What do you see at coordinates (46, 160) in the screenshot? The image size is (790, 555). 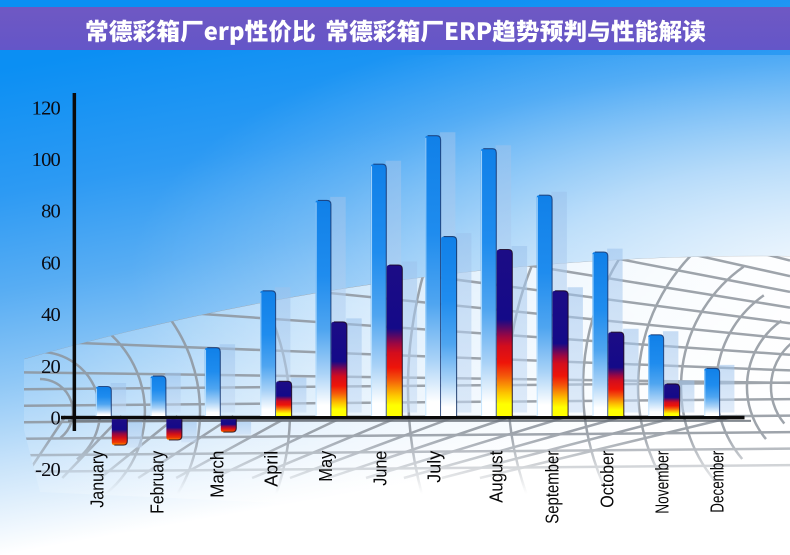 I see `svg-text: 100` at bounding box center [46, 160].